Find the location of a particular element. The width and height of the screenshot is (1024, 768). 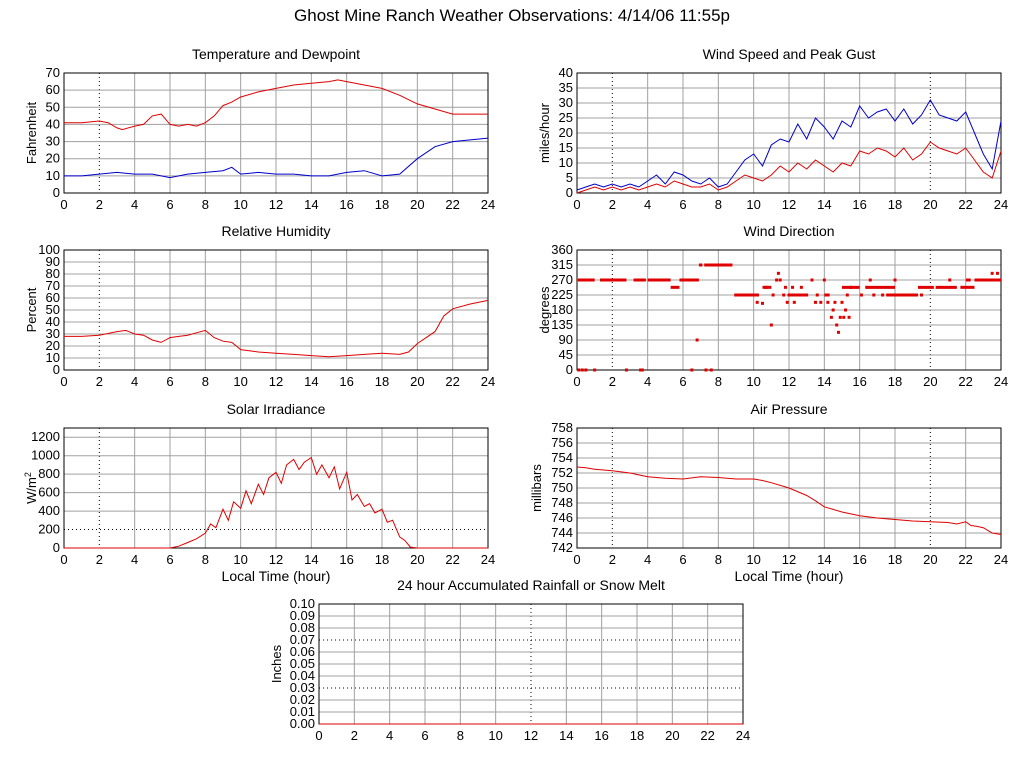

y-axis-label: W/m2 is located at coordinates (31, 488).